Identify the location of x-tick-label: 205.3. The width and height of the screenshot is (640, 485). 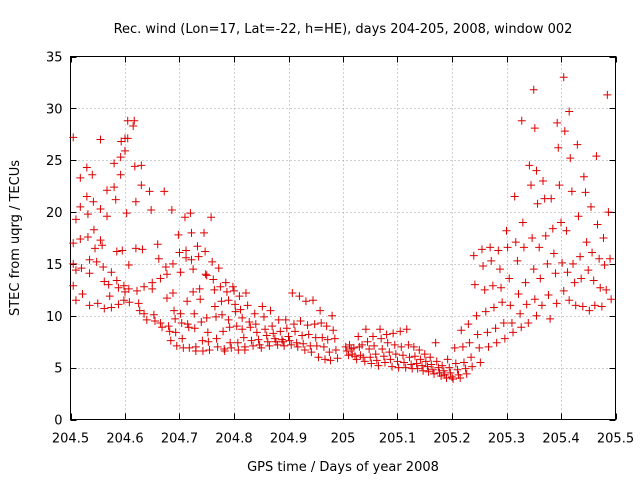
(506, 439).